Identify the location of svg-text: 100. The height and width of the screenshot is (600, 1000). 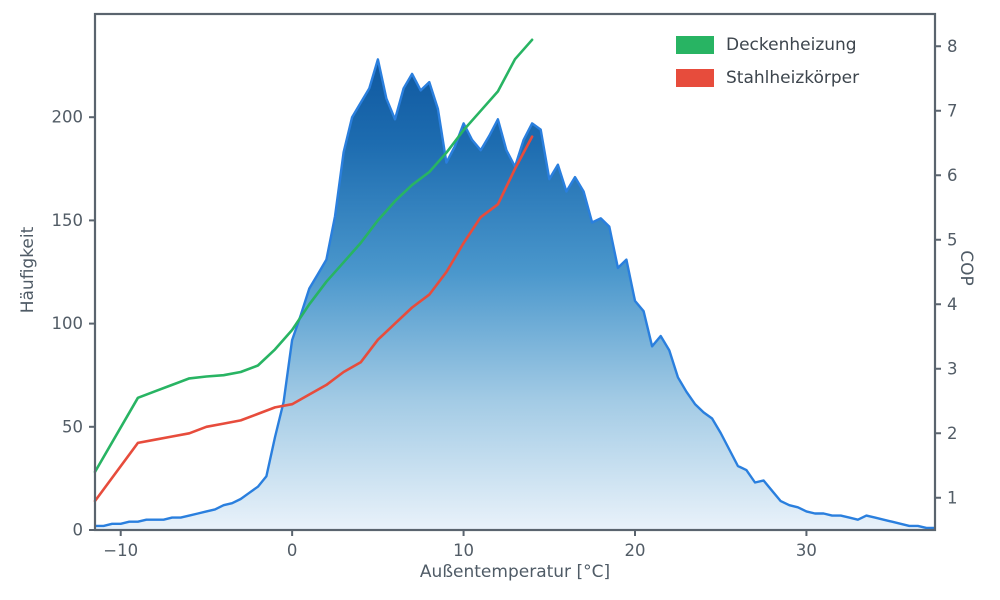
(68, 323).